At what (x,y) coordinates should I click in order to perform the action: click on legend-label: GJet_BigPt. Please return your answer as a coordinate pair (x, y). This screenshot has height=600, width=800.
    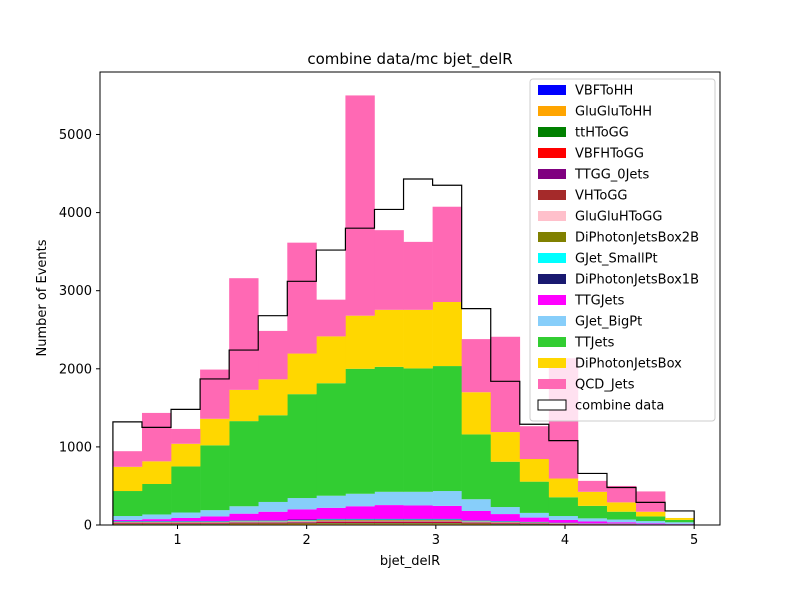
    Looking at the image, I should click on (608, 322).